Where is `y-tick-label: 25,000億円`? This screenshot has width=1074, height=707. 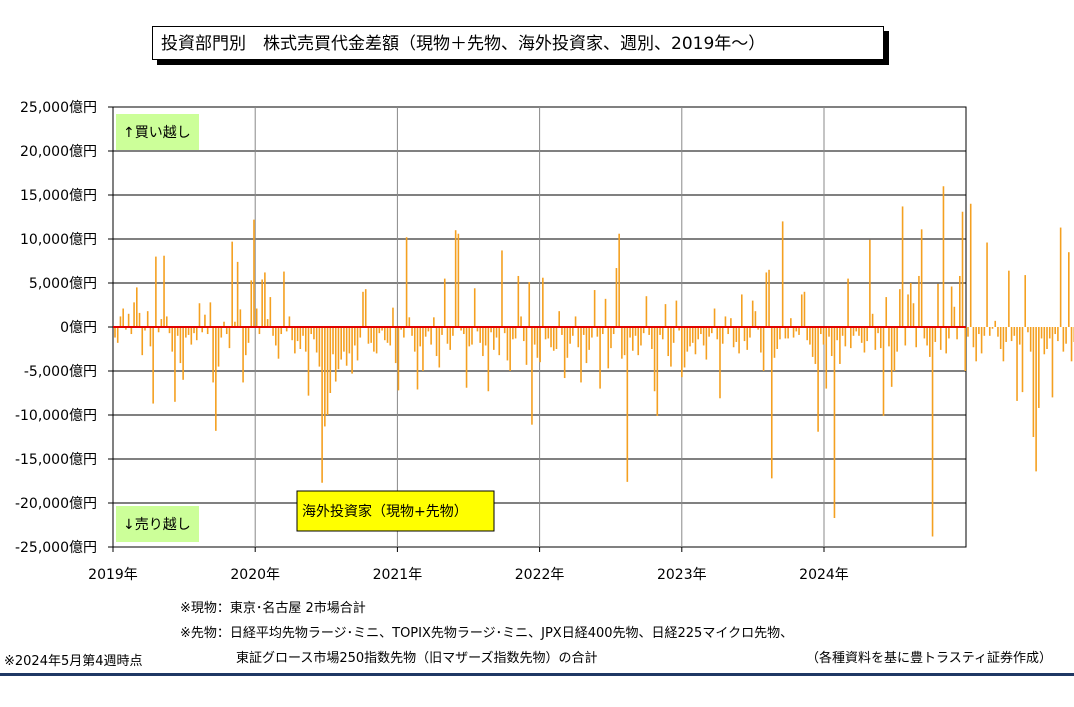 y-tick-label: 25,000億円 is located at coordinates (58, 108).